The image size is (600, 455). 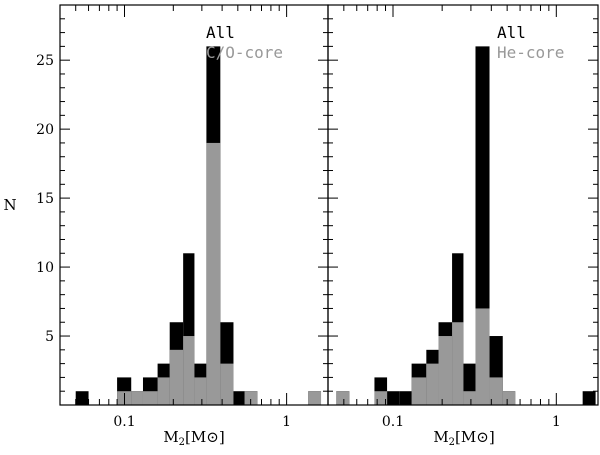 I want to click on bar-p1-s1-b3, so click(x=432, y=384).